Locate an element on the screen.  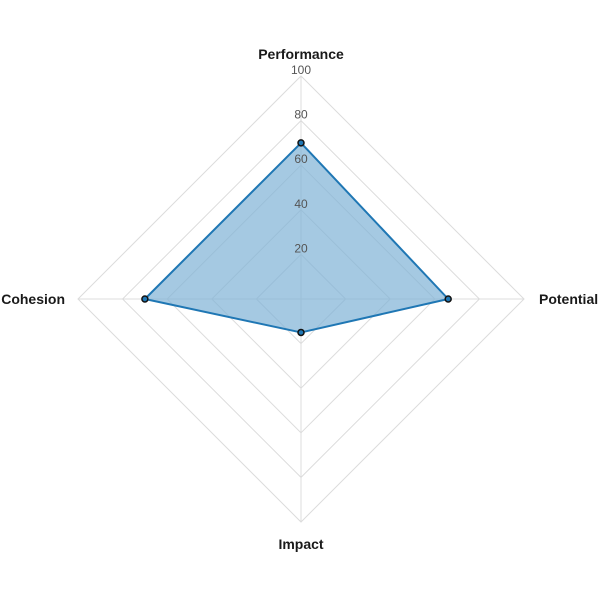
tick-label-40: 40 is located at coordinates (301, 204).